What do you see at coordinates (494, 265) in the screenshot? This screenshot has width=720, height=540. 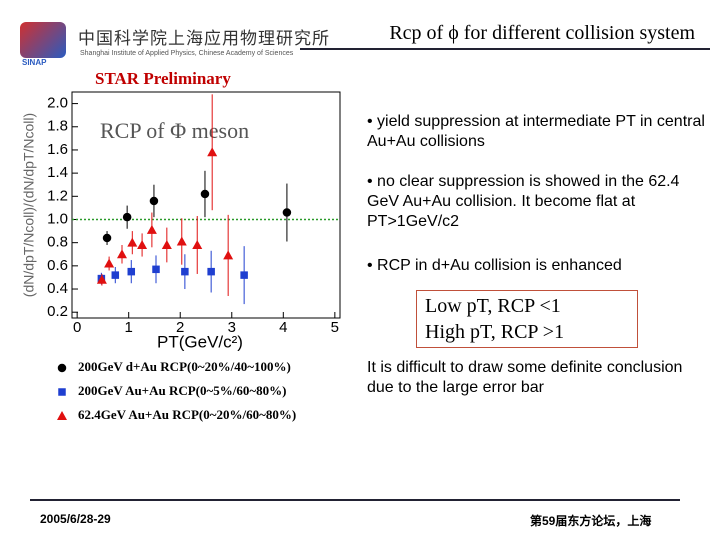 I see `bullet: • RCP in d+Au collision is enhanced` at bounding box center [494, 265].